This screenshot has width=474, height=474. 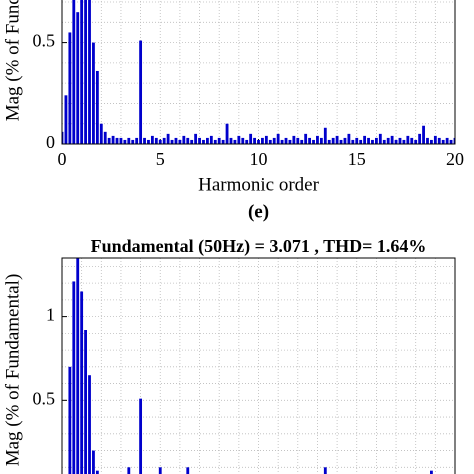 I want to click on caption: (e), so click(x=258, y=211).